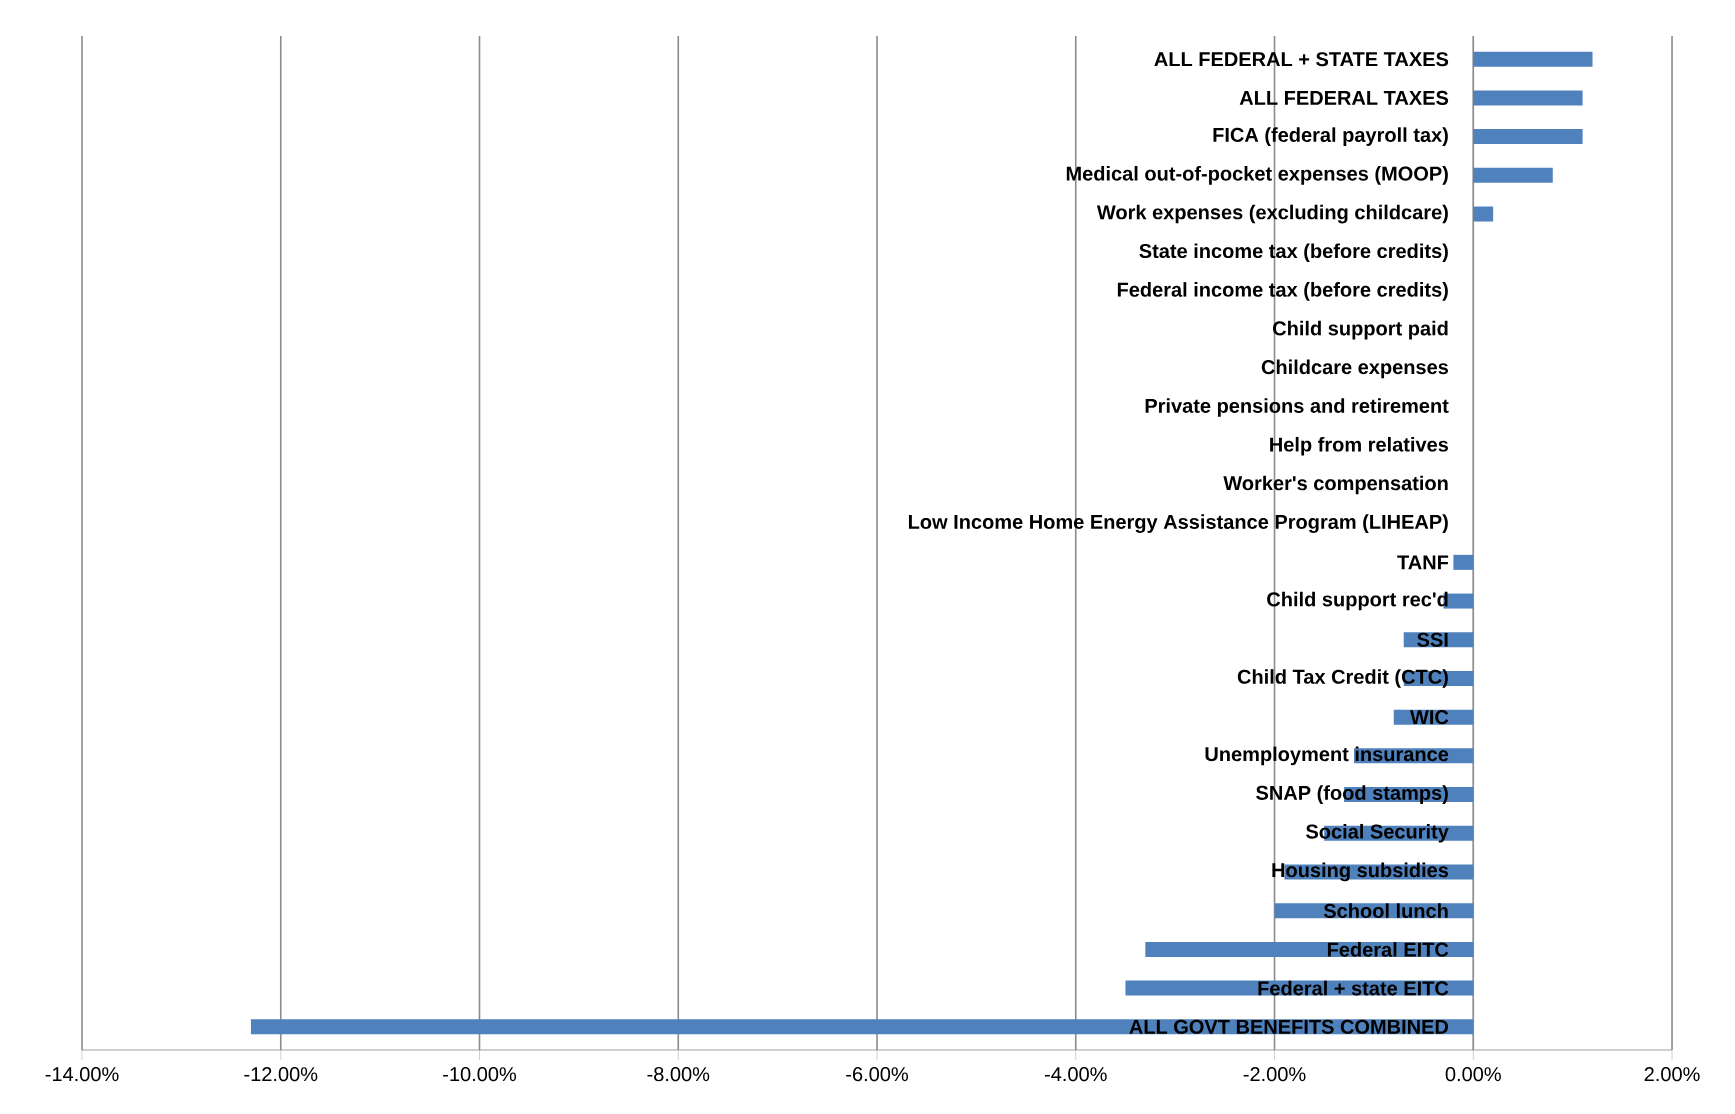 The width and height of the screenshot is (1735, 1114). What do you see at coordinates (1274, 1074) in the screenshot?
I see `x-tick-label: -2.00%` at bounding box center [1274, 1074].